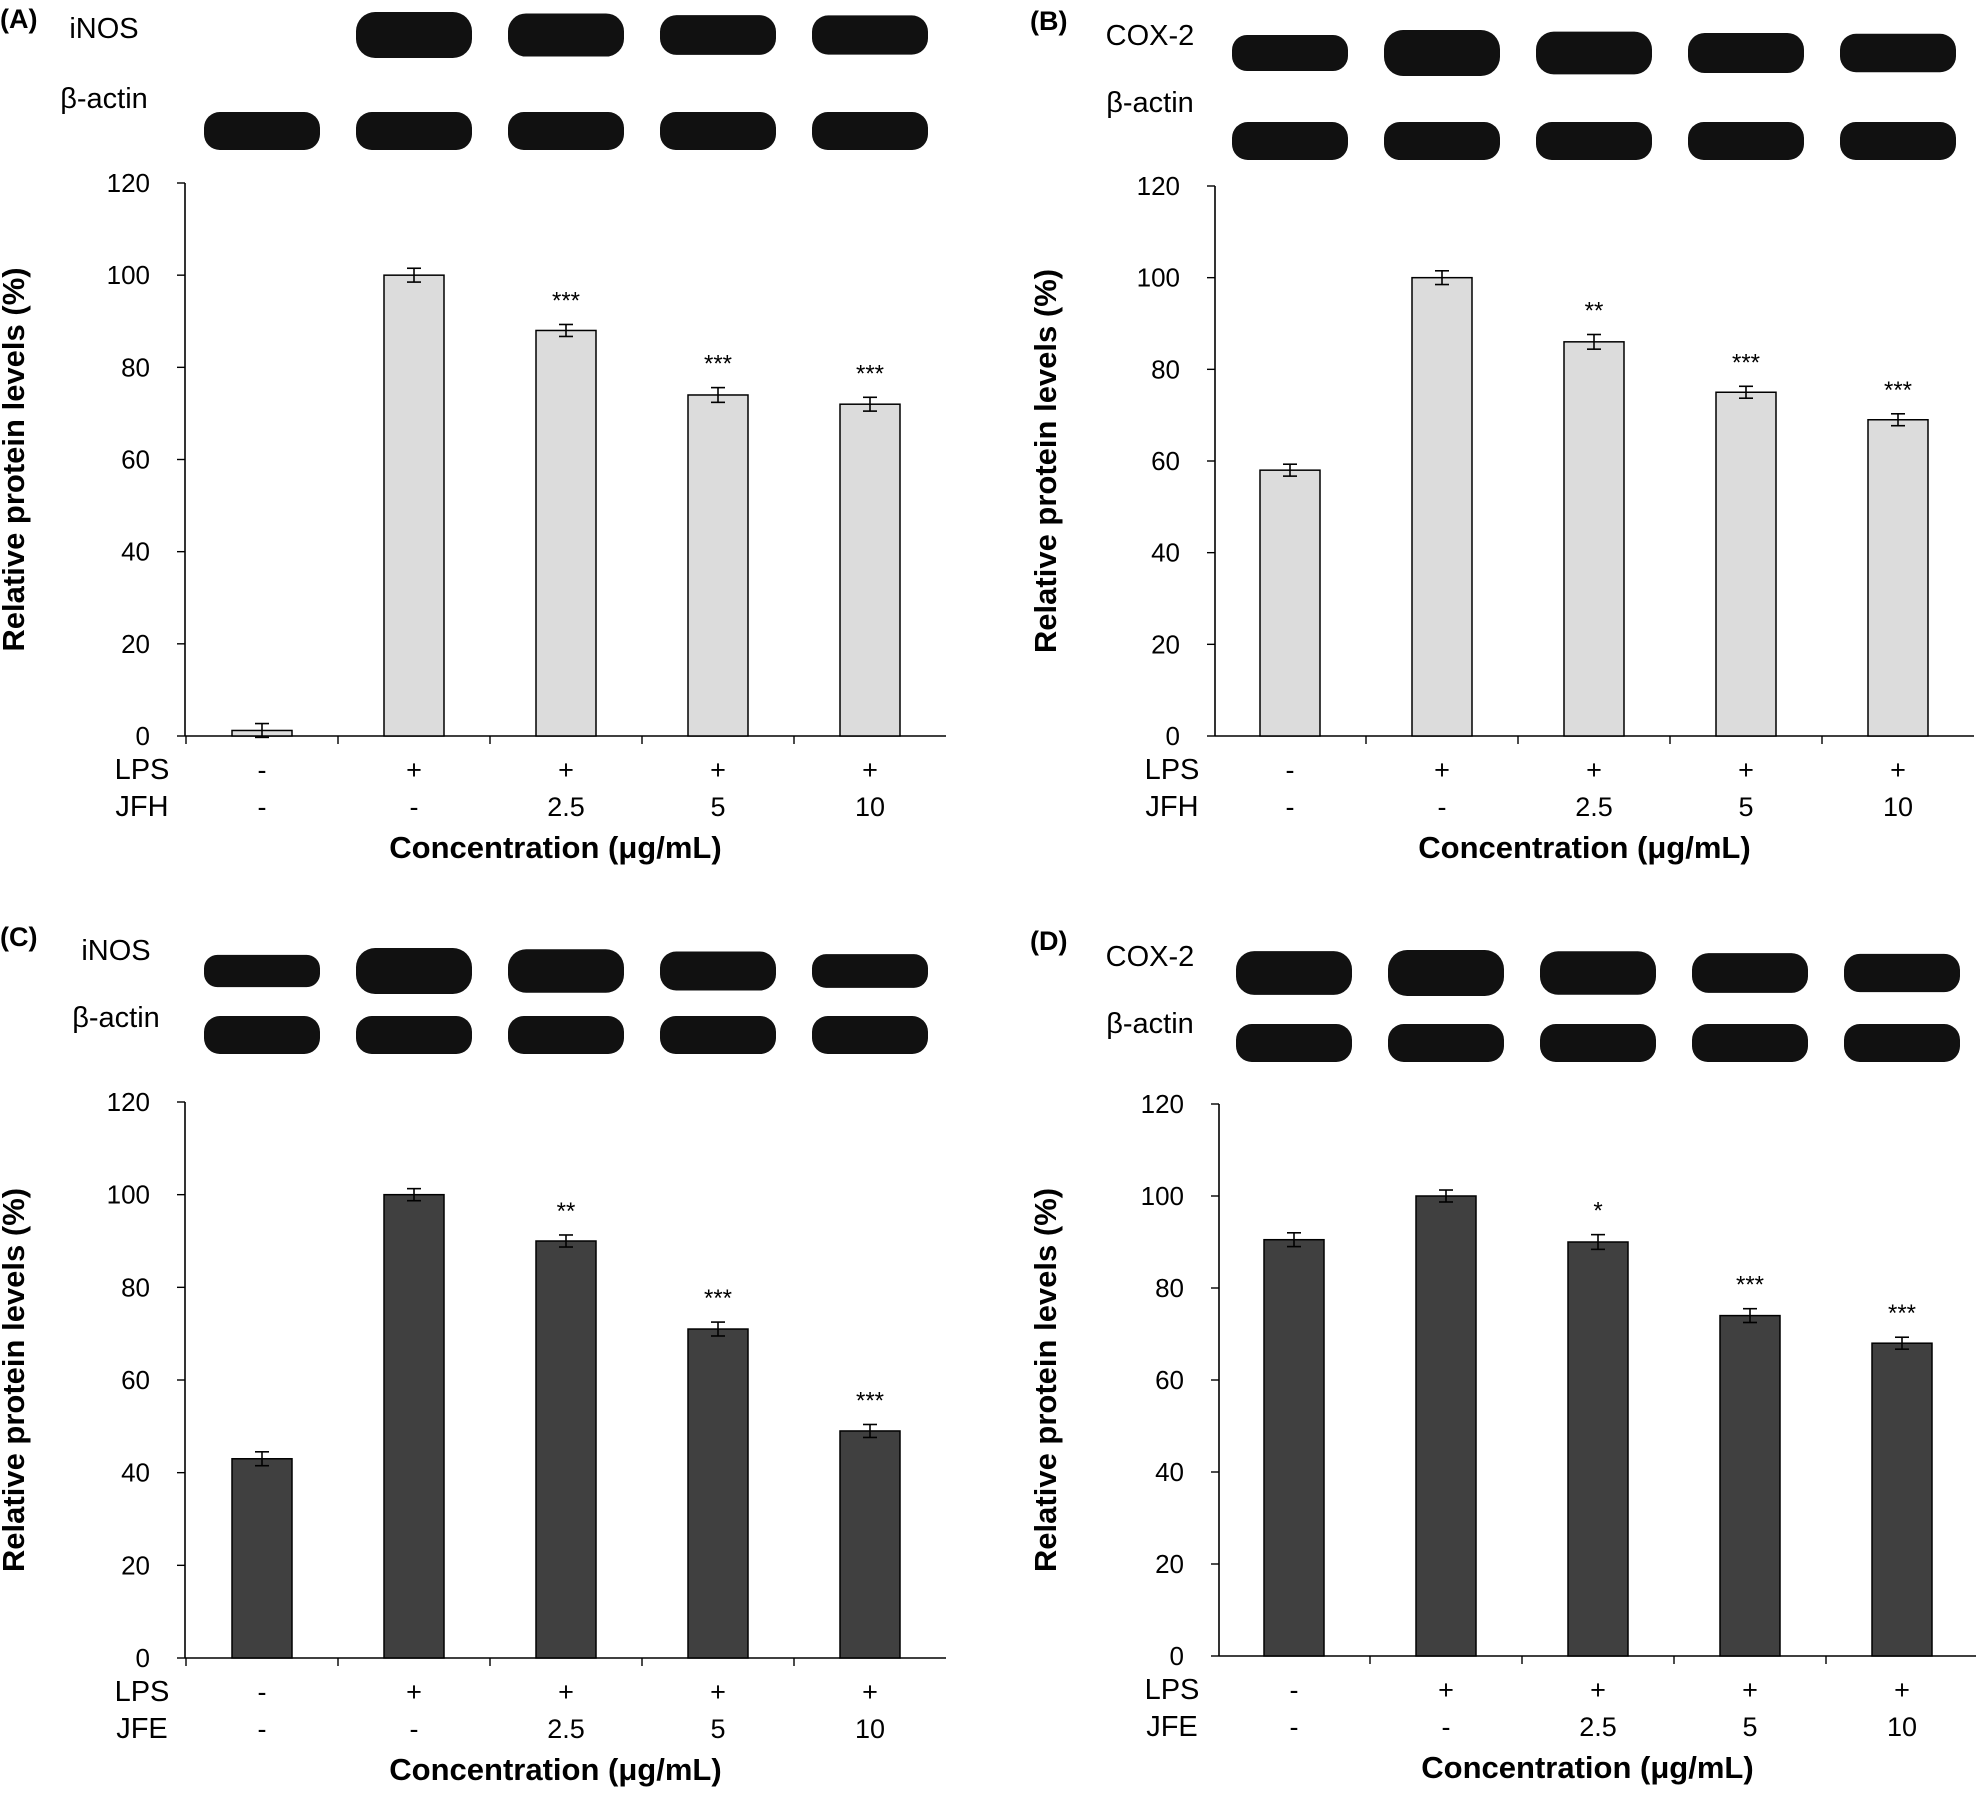 The image size is (1980, 1796). I want to click on treatment-value: 2.5, so click(566, 807).